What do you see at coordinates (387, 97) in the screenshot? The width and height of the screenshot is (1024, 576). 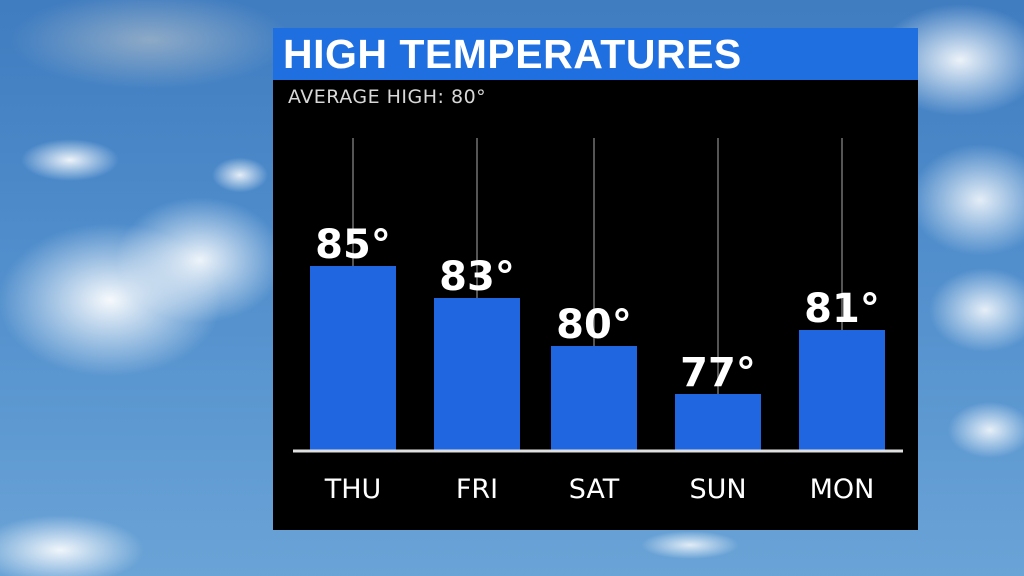 I see `chart-subtitle: AVERAGE HIGH: 80°` at bounding box center [387, 97].